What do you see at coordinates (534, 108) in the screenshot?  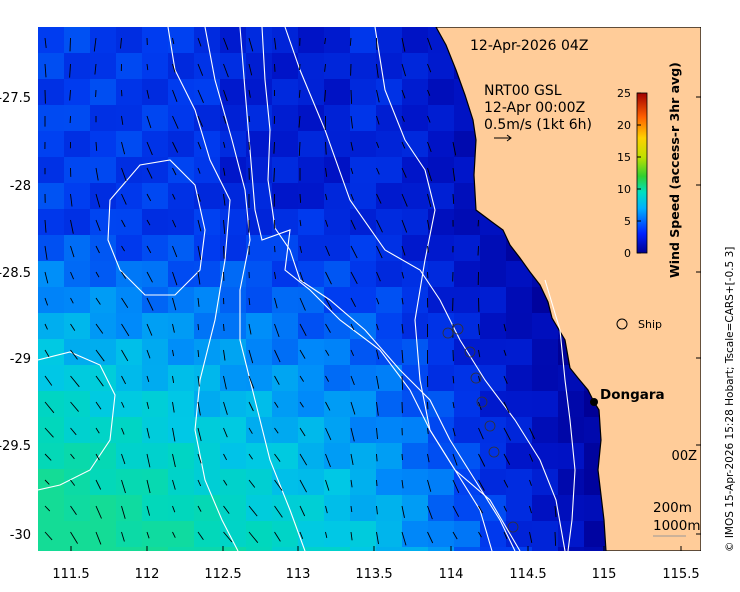 I see `product-label-line2: 12-Apr 00:00Z` at bounding box center [534, 108].